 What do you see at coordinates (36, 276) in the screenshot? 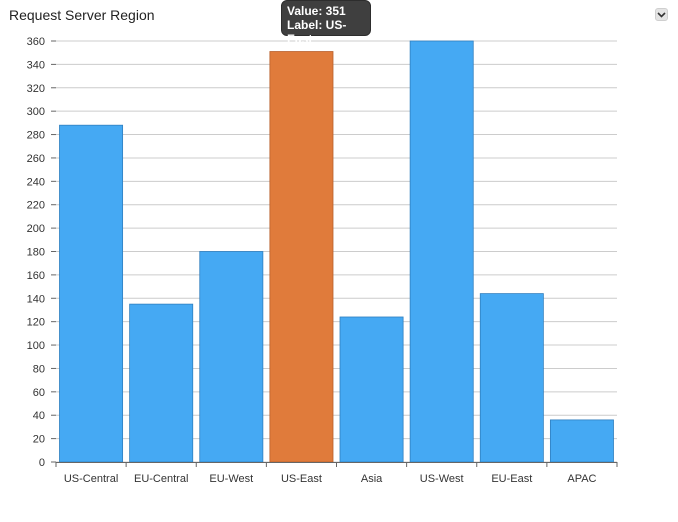
I see `y-tick-label: 160` at bounding box center [36, 276].